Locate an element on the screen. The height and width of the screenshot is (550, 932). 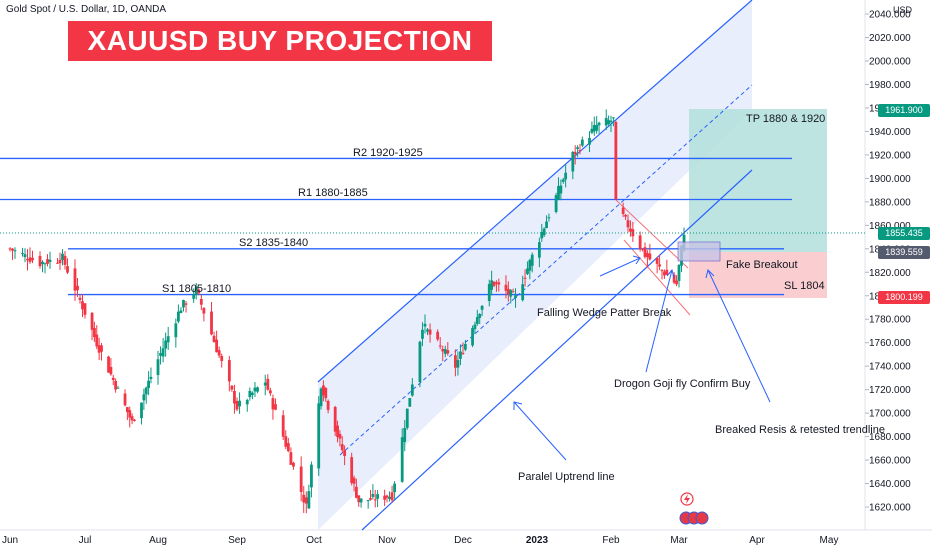
price-tick-label: 2020.000 is located at coordinates (890, 38).